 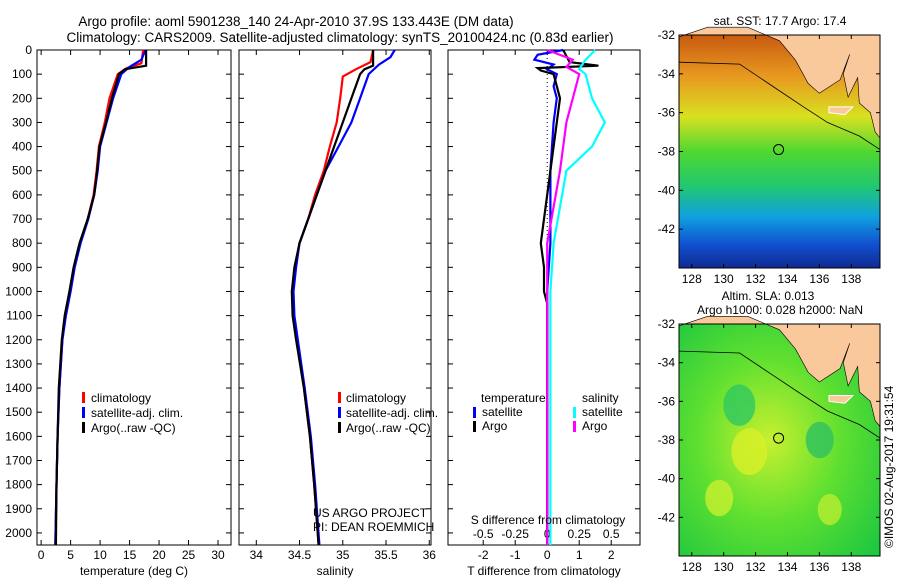 What do you see at coordinates (611, 534) in the screenshot?
I see `s-tick-label: 0.5` at bounding box center [611, 534].